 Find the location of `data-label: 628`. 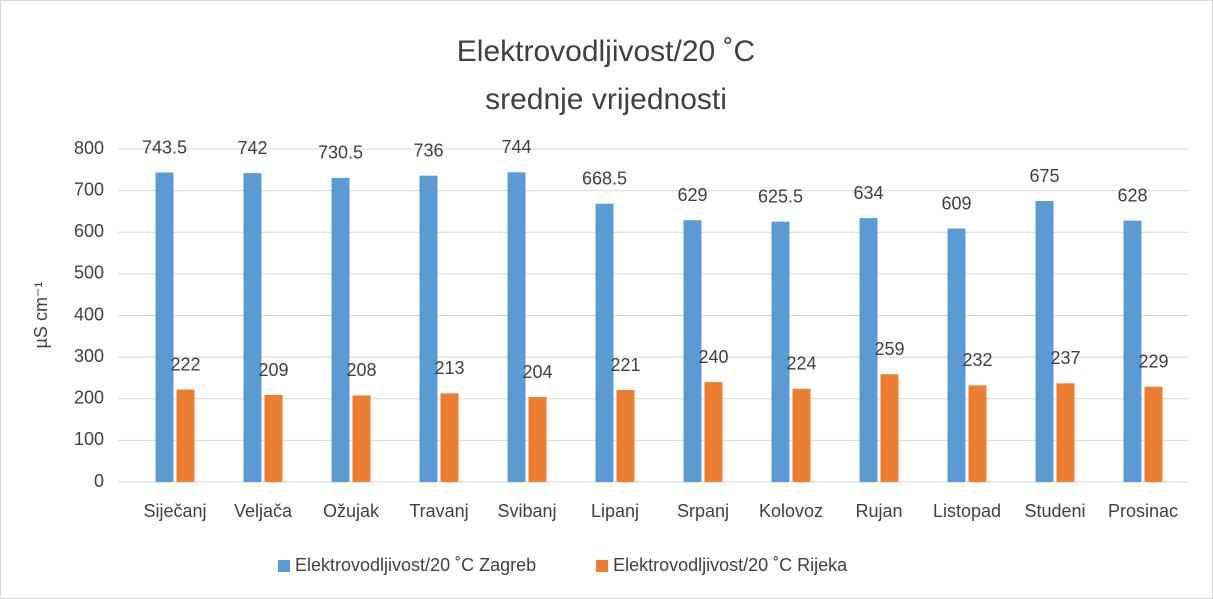

data-label: 628 is located at coordinates (1132, 195).